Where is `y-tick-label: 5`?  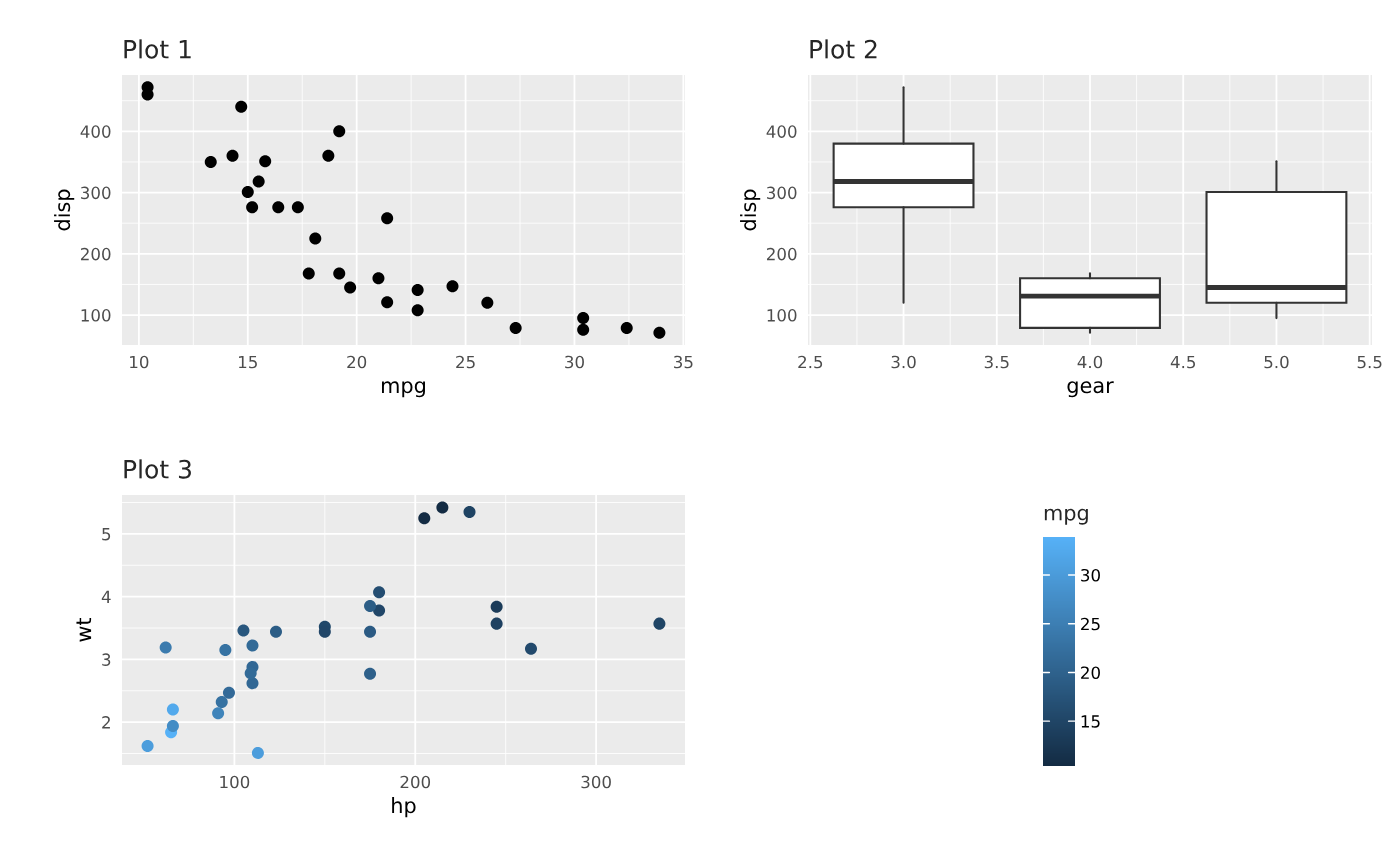 y-tick-label: 5 is located at coordinates (106, 534).